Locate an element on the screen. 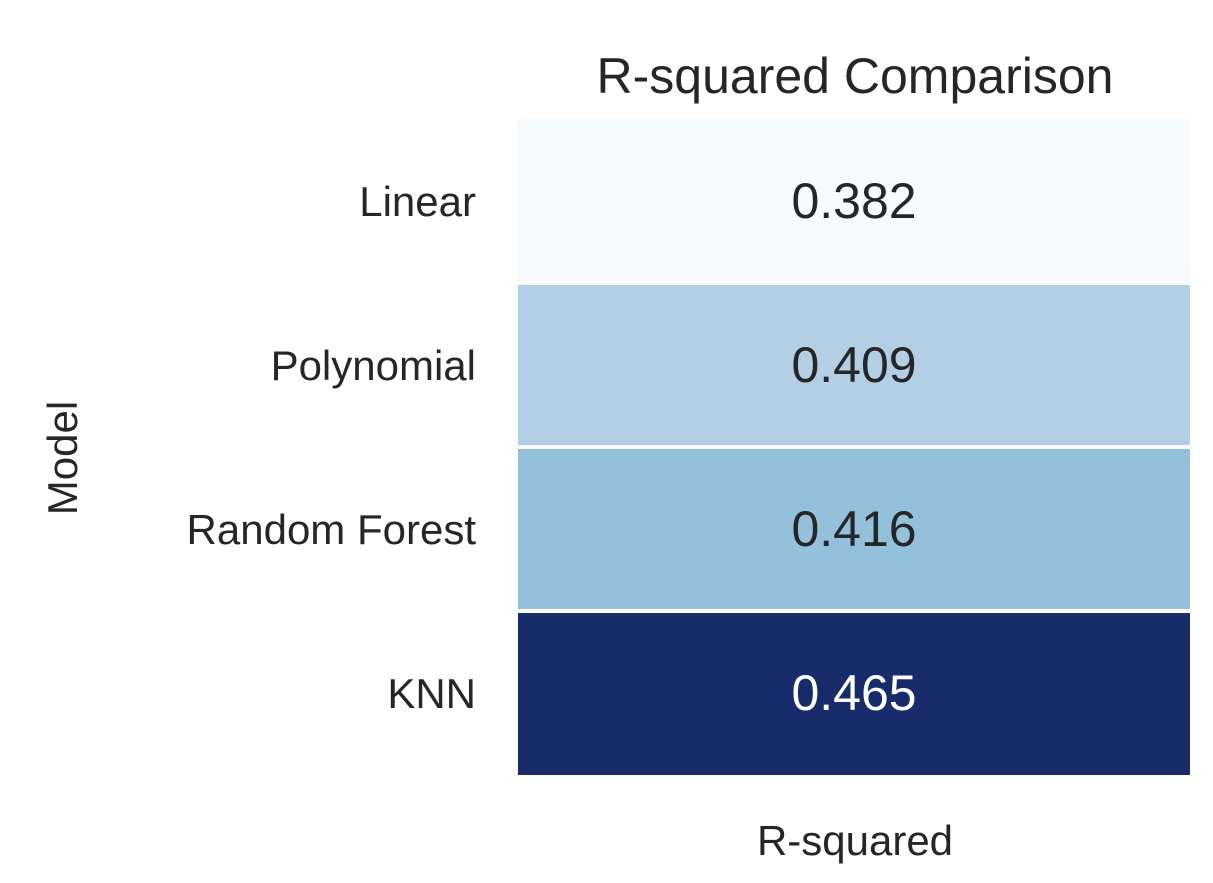  row-tick-label: Linear is located at coordinates (417, 201).